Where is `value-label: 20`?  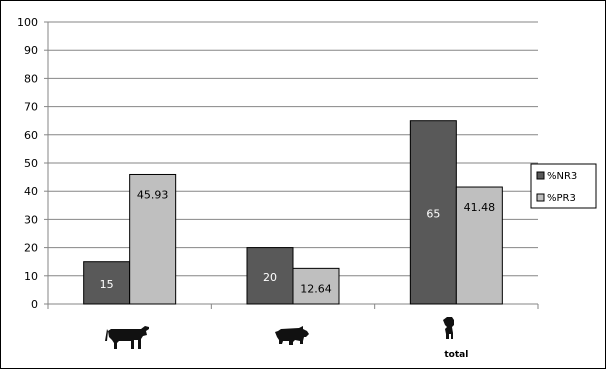
value-label: 20 is located at coordinates (270, 277).